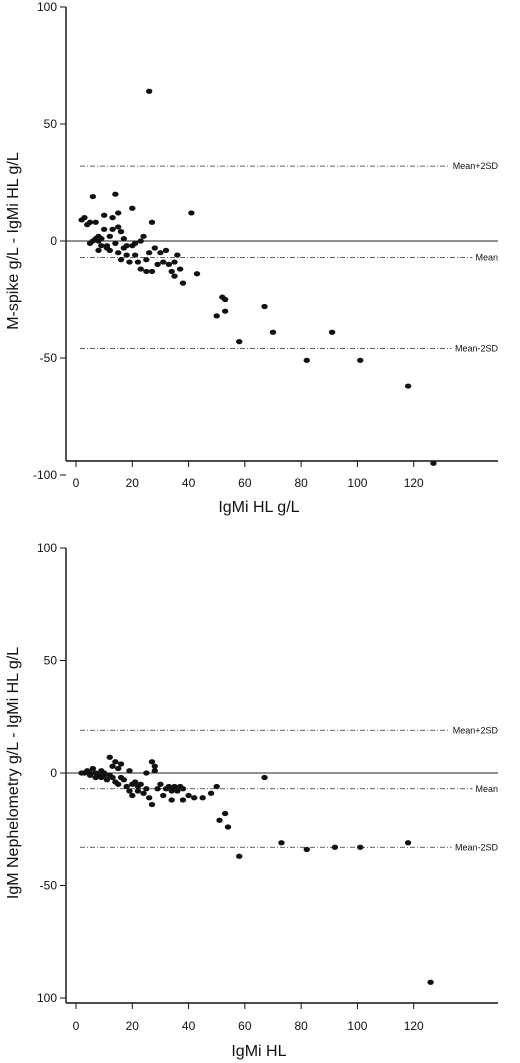 This screenshot has height=1063, width=520. I want to click on x-tick-label: 40, so click(189, 1026).